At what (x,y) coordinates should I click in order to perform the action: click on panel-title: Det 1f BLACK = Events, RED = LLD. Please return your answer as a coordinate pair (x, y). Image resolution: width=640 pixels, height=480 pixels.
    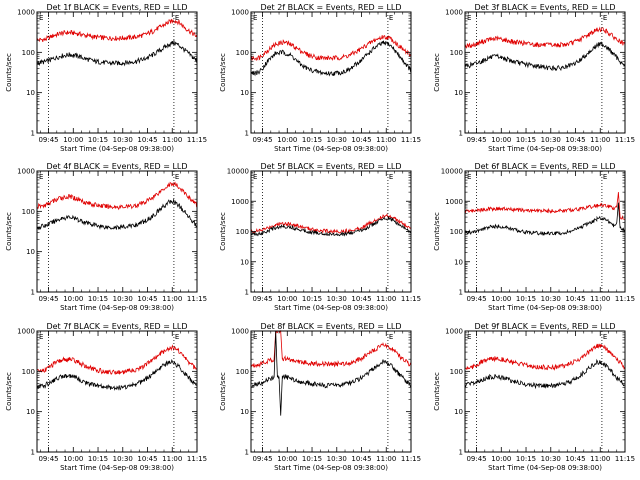
    Looking at the image, I should click on (116, 7).